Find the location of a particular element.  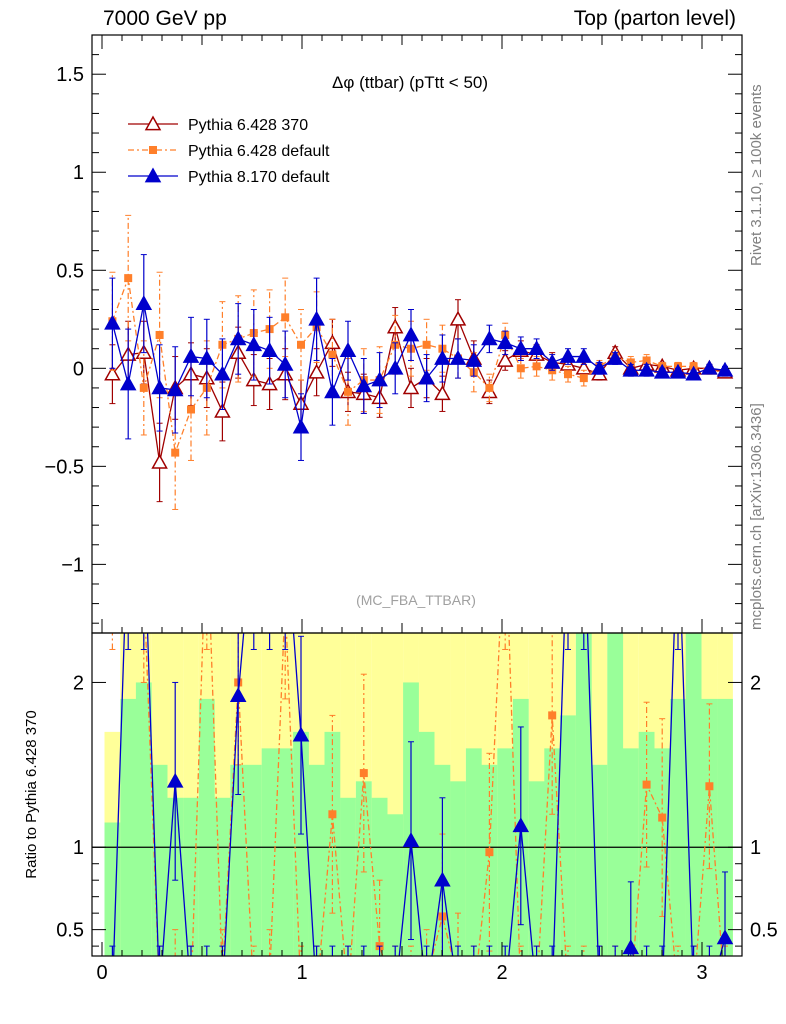

legend-label: Pythia 8.170 default is located at coordinates (259, 177).